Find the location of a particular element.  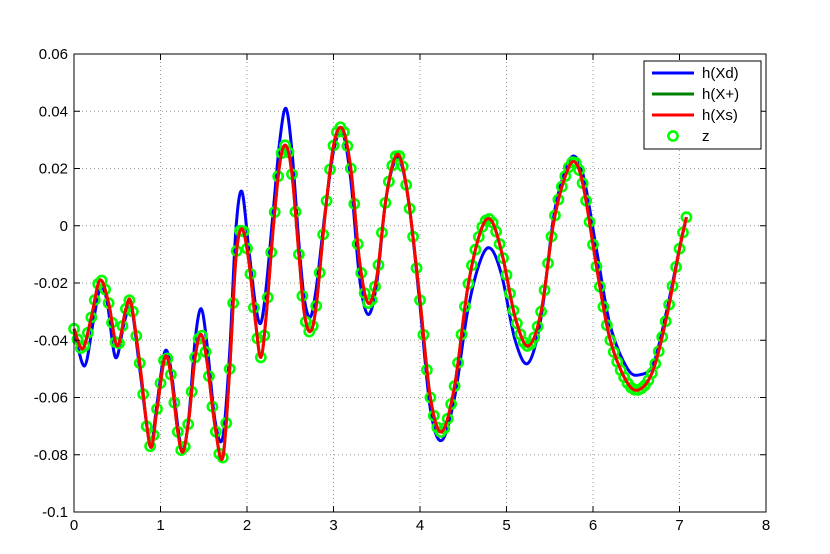

y-tick-label: 0.06 is located at coordinates (53, 54).